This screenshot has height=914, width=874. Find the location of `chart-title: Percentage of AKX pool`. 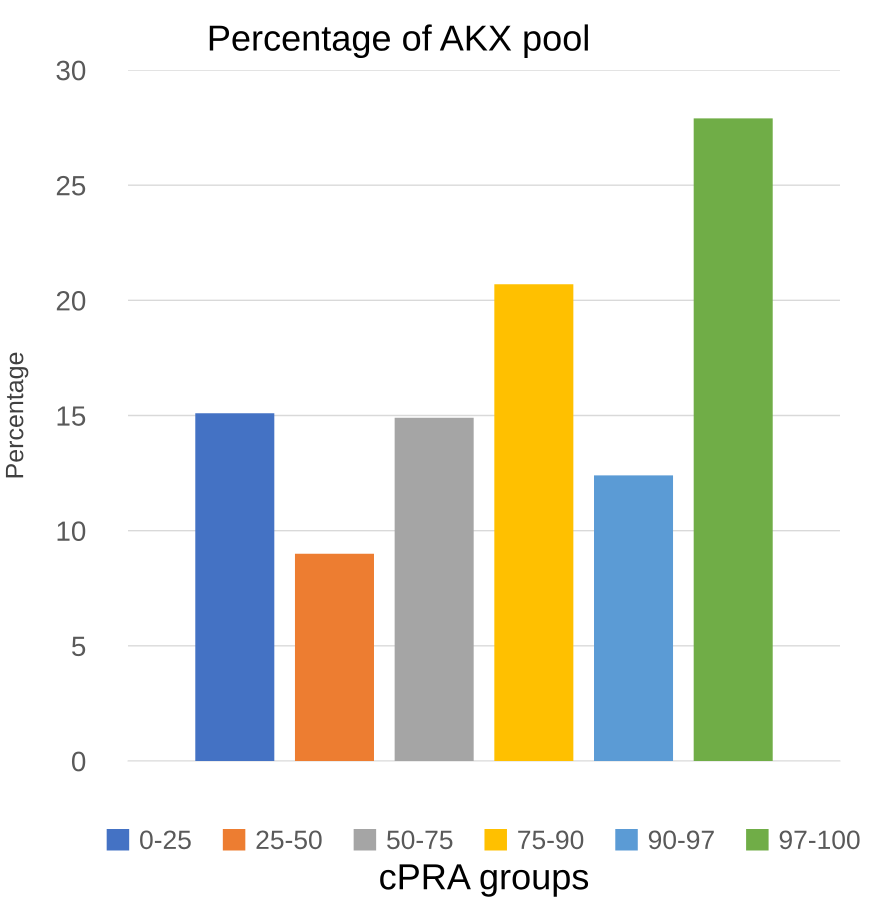

chart-title: Percentage of AKX pool is located at coordinates (399, 41).